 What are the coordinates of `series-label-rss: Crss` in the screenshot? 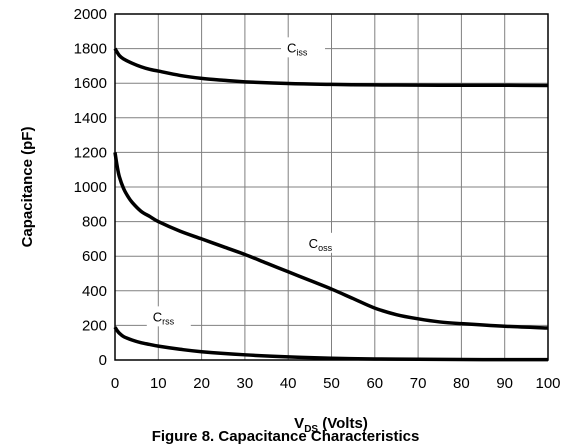 It's located at (164, 317).